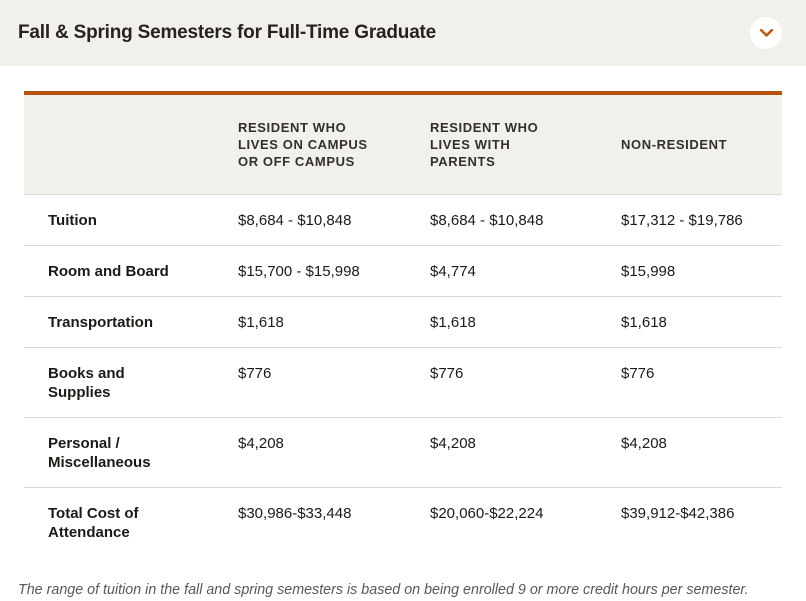 The image size is (806, 601). What do you see at coordinates (119, 271) in the screenshot?
I see `row-label: Room and Board` at bounding box center [119, 271].